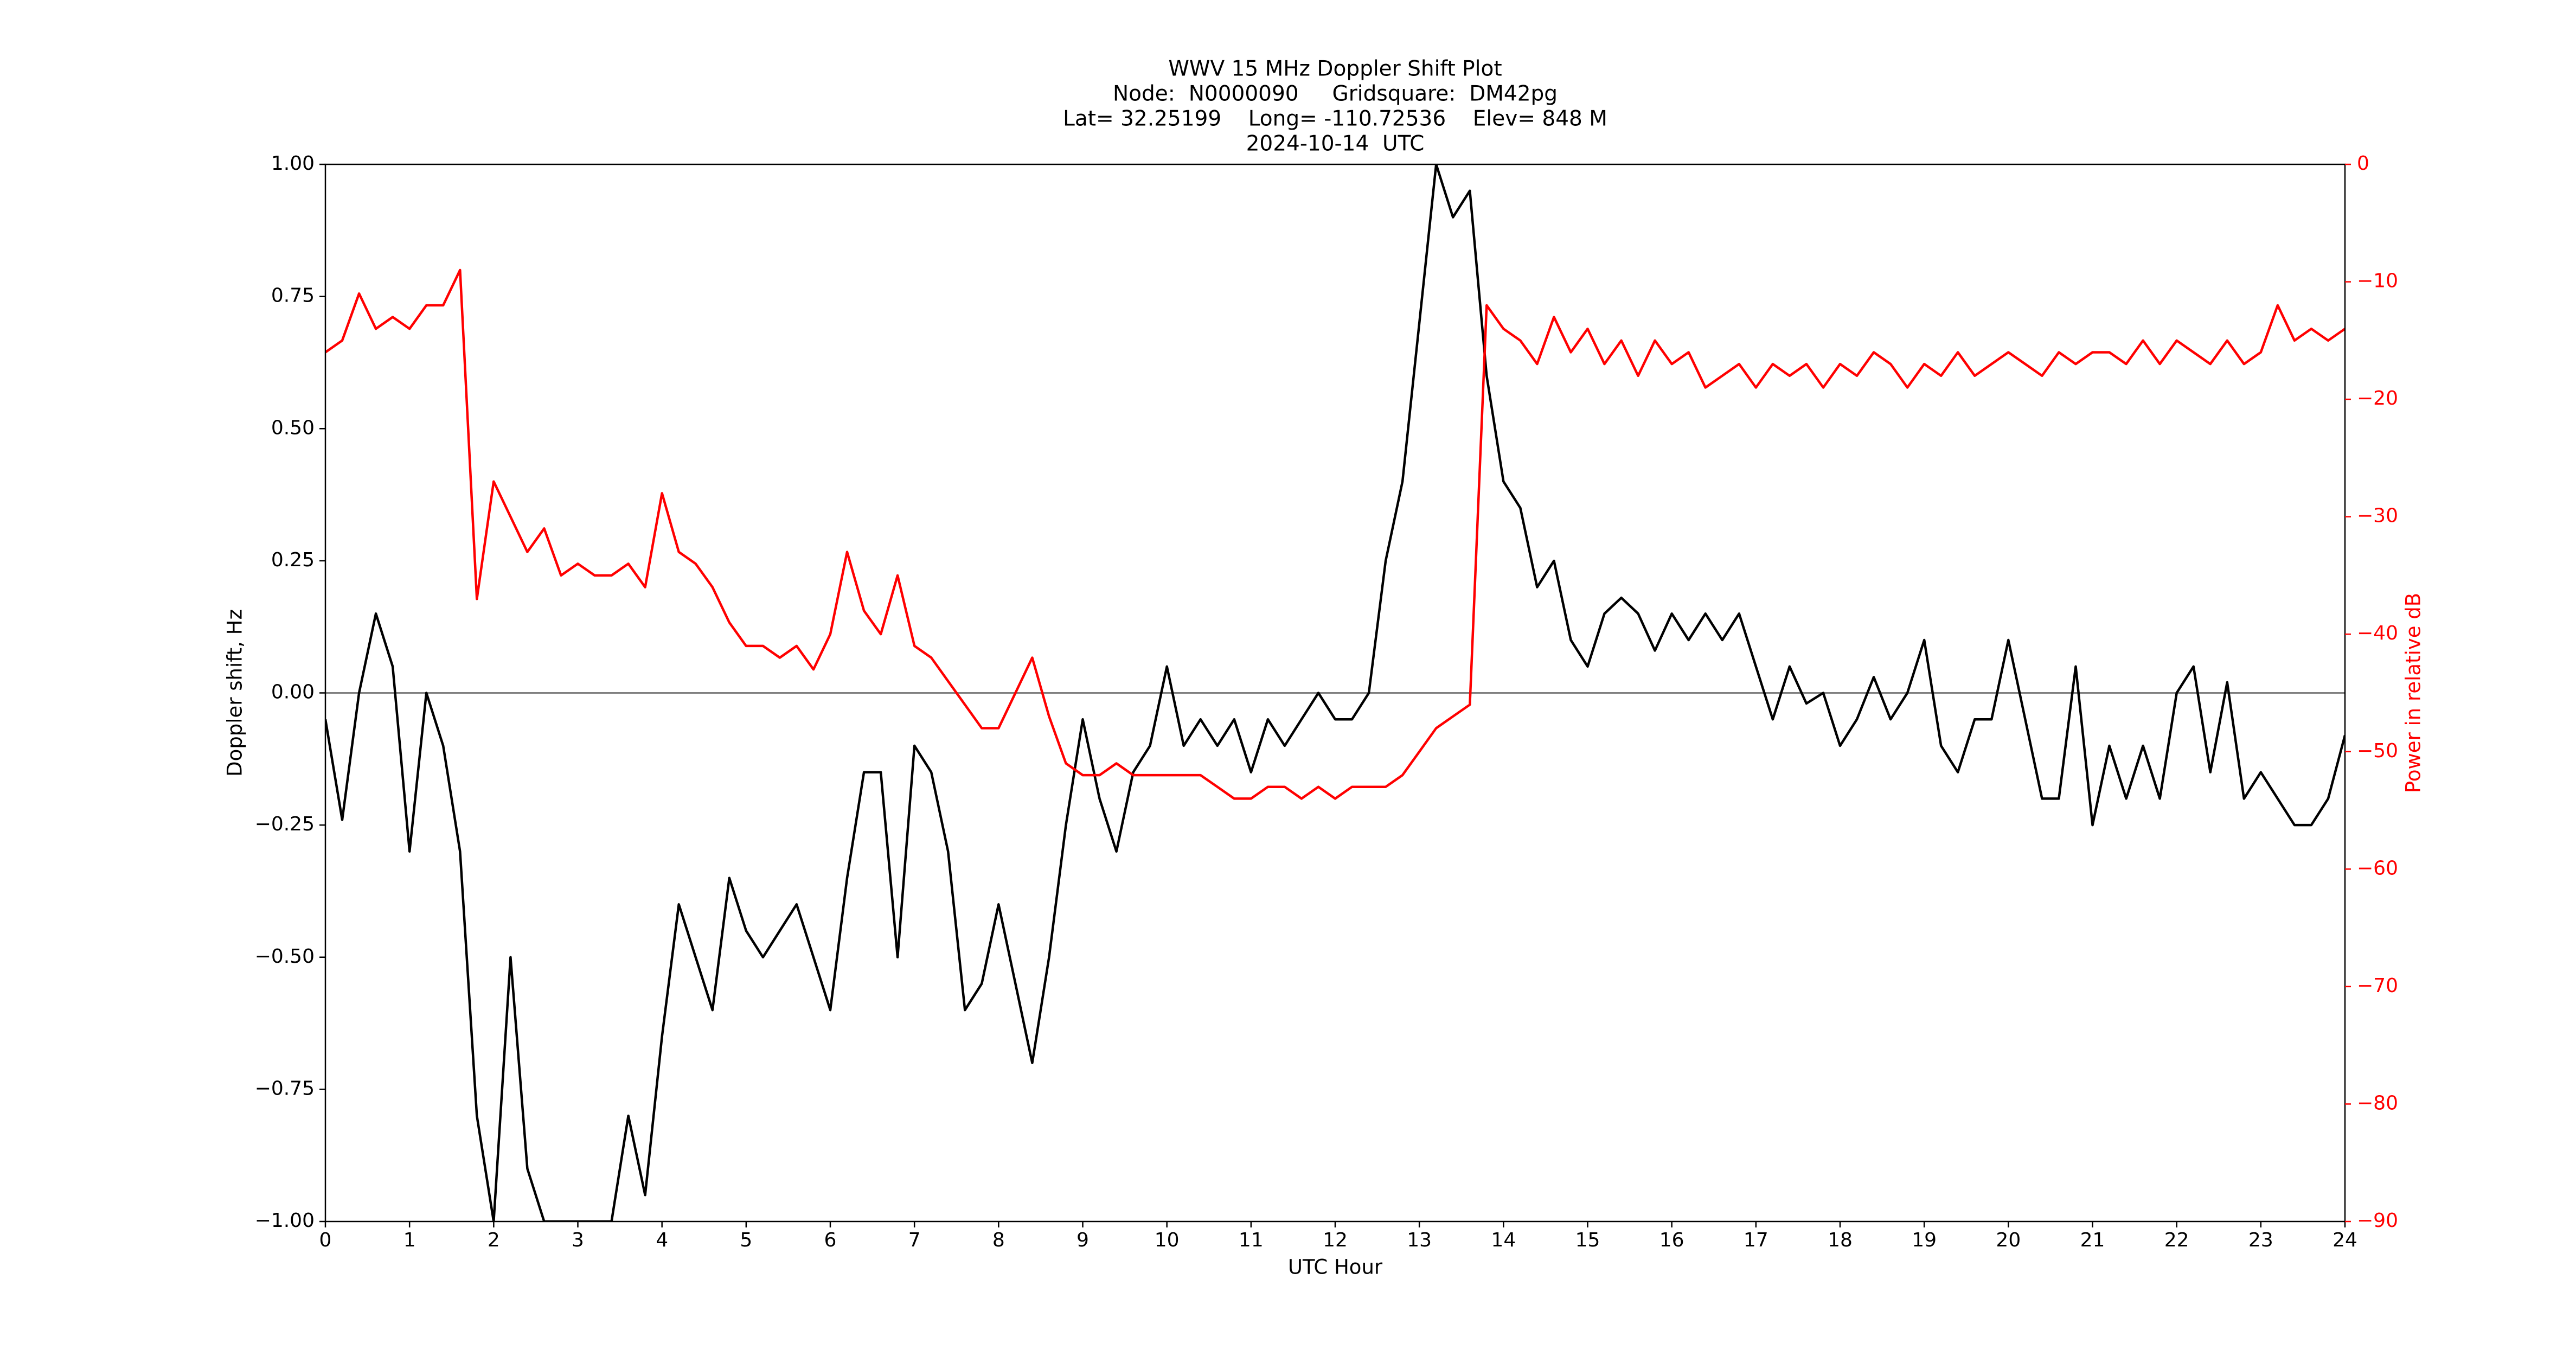  I want to click on x-tick-label: 20, so click(2008, 1240).